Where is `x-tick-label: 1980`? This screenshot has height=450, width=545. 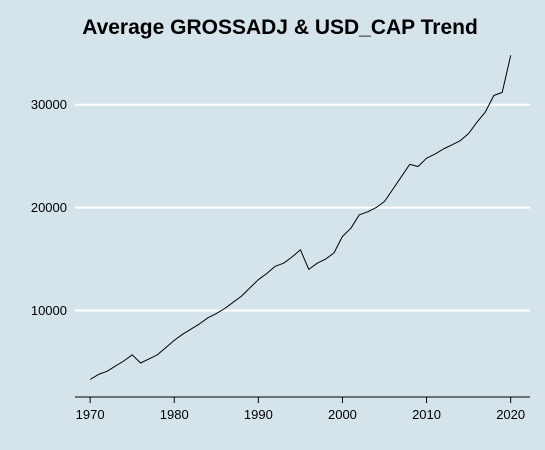 x-tick-label: 1980 is located at coordinates (174, 414).